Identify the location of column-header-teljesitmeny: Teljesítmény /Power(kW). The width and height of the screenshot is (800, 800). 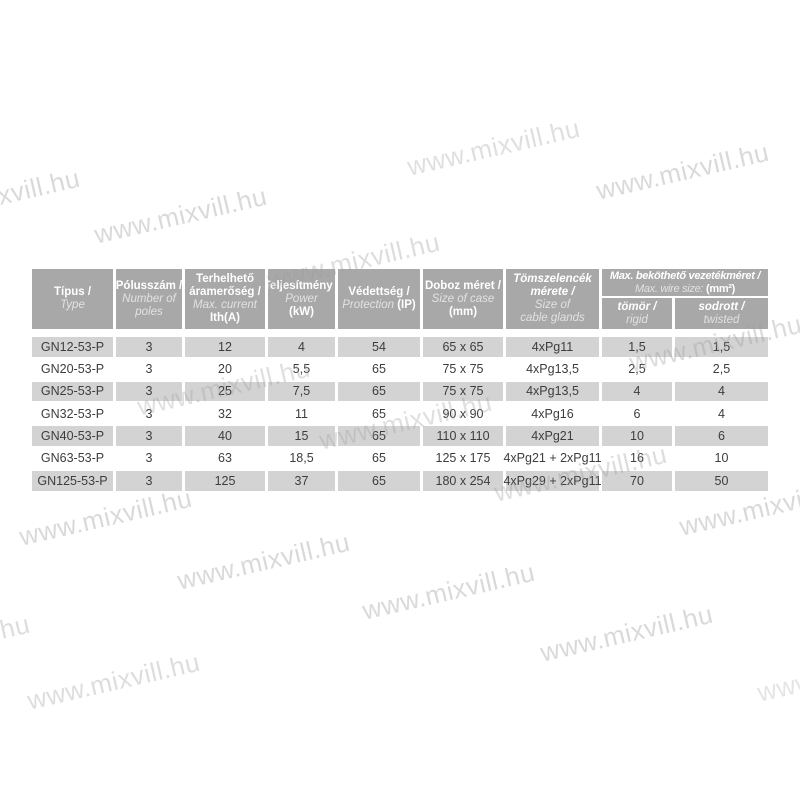
(301, 299).